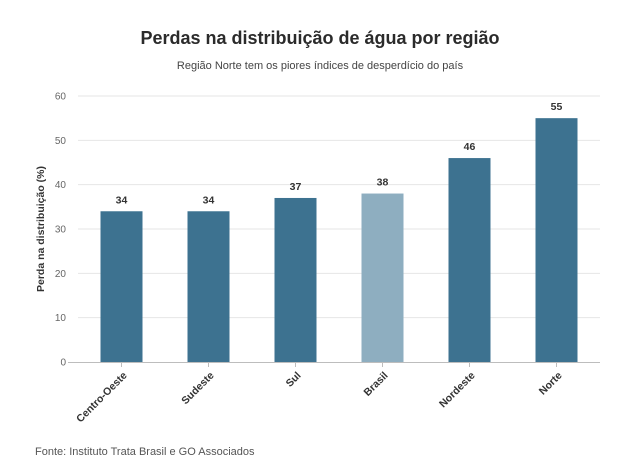 Image resolution: width=640 pixels, height=474 pixels. What do you see at coordinates (383, 183) in the screenshot?
I see `data-label: 38` at bounding box center [383, 183].